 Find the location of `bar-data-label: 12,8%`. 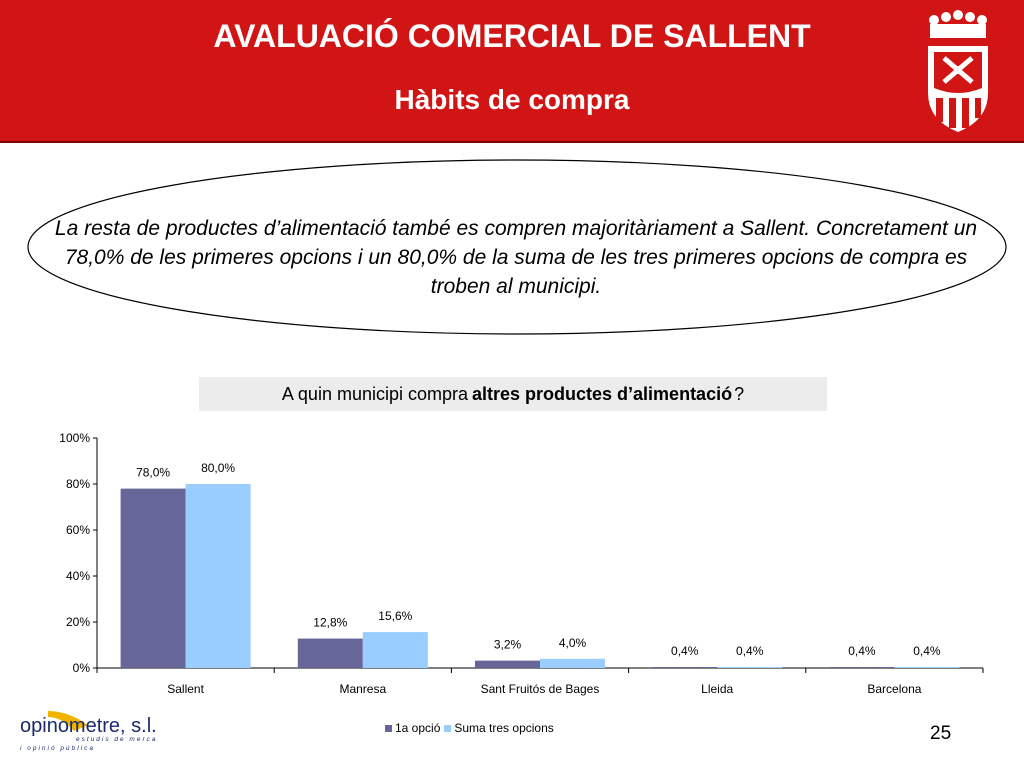

bar-data-label: 12,8% is located at coordinates (330, 623).